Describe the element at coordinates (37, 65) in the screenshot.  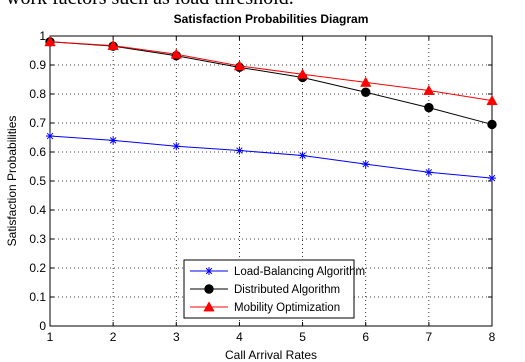
I see `y-tick-label: 0.9` at that location.